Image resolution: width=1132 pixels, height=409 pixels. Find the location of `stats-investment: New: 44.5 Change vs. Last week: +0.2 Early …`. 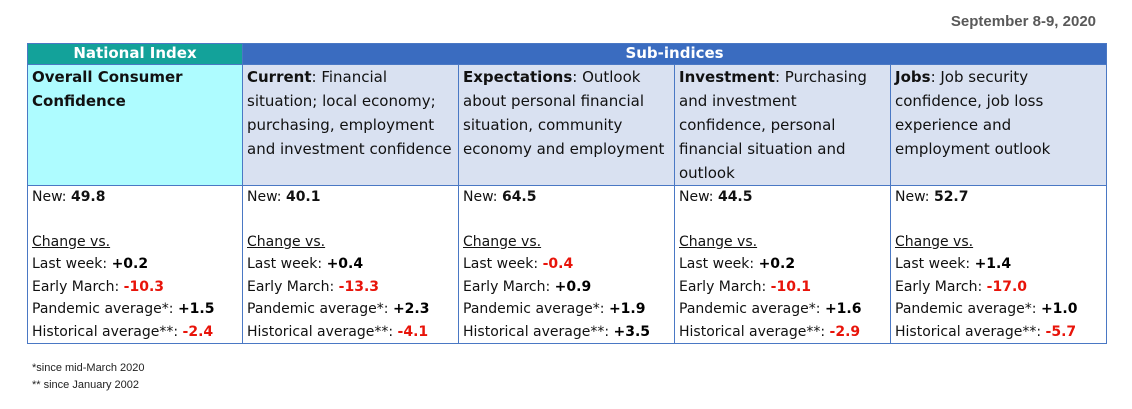

stats-investment: New: 44.5 Change vs. Last week: +0.2 Early … is located at coordinates (782, 264).